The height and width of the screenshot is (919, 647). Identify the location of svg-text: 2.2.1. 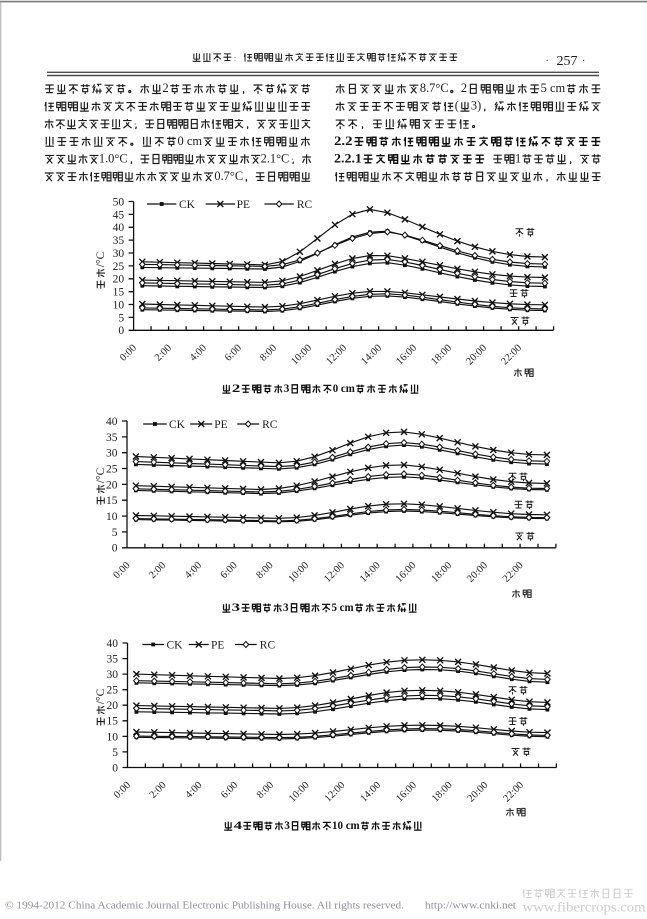
(348, 158).